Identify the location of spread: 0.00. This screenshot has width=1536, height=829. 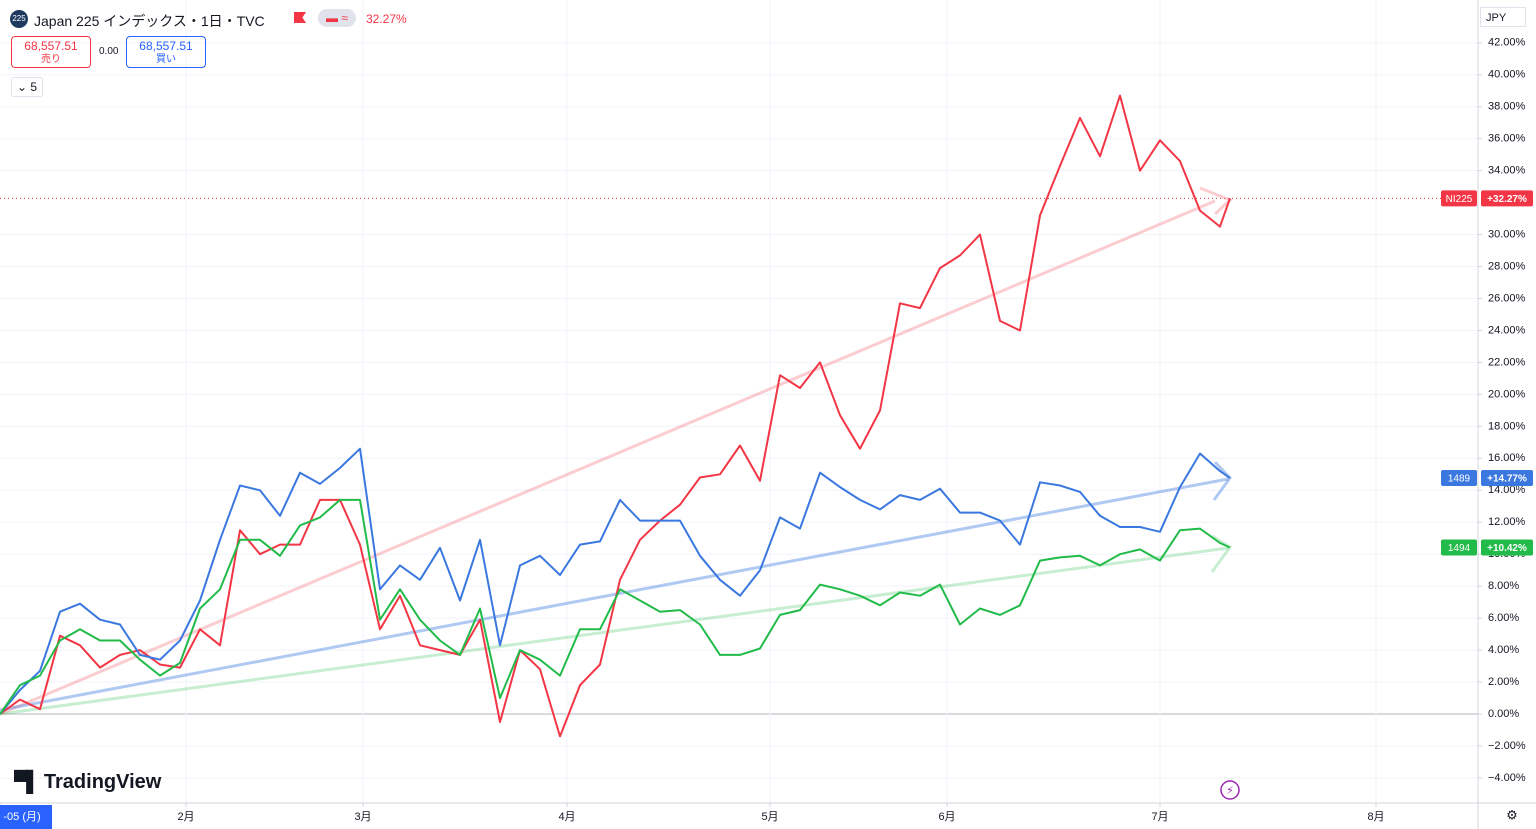
(109, 51).